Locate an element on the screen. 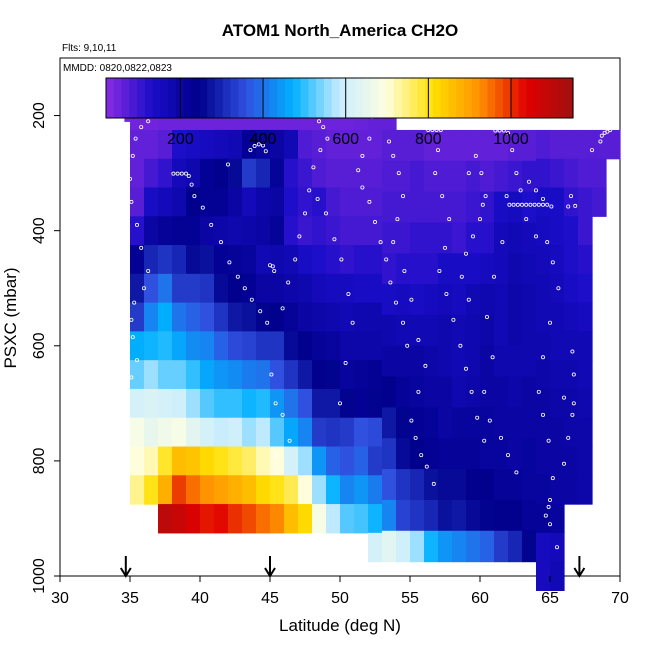  x-tick-label: 60 is located at coordinates (480, 598).